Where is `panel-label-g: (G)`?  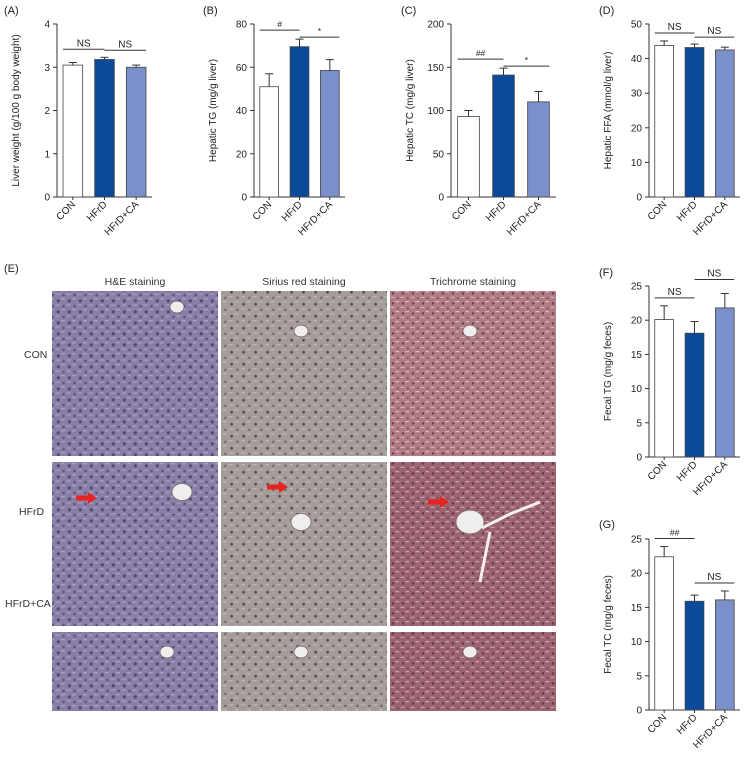 panel-label-g: (G) is located at coordinates (607, 525).